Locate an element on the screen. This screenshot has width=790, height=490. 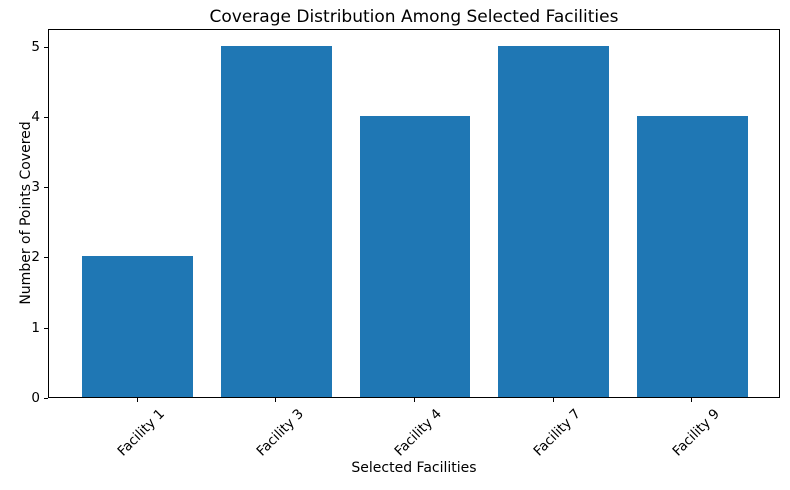
y-tick-label: 3 is located at coordinates (35, 187).